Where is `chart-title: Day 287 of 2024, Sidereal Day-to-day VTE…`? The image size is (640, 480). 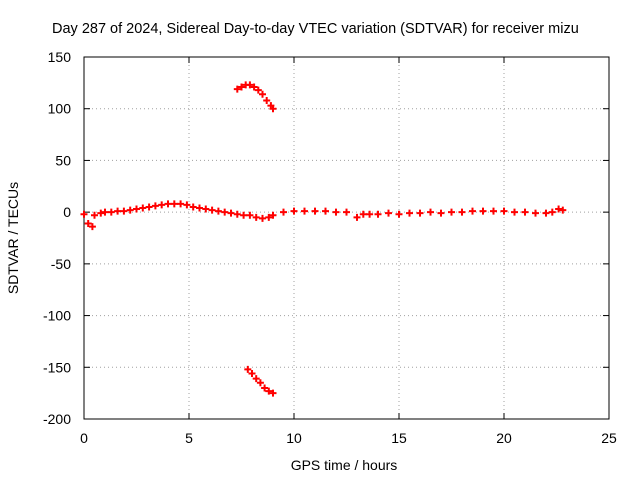
chart-title: Day 287 of 2024, Sidereal Day-to-day VTE… is located at coordinates (315, 29).